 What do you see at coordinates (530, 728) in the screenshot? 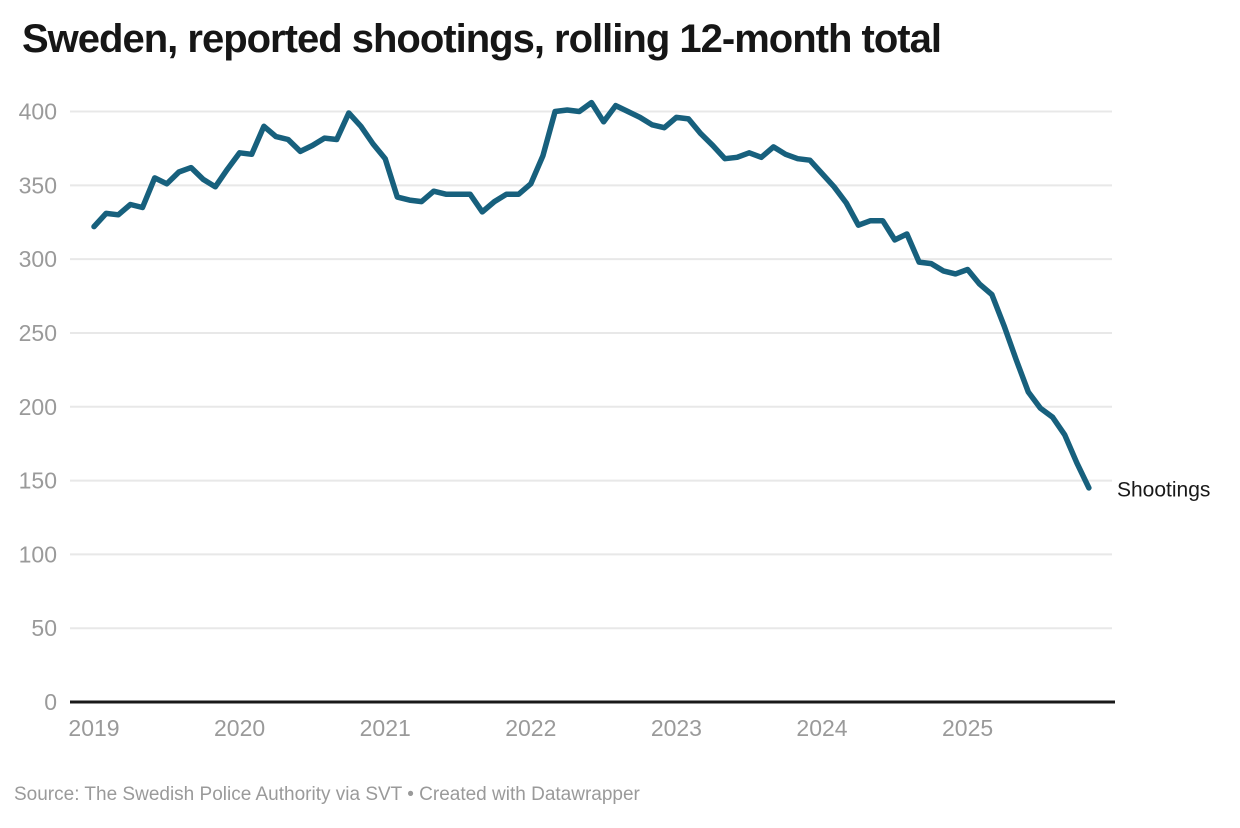
I see `x-axis-tick-label: 2022` at bounding box center [530, 728].